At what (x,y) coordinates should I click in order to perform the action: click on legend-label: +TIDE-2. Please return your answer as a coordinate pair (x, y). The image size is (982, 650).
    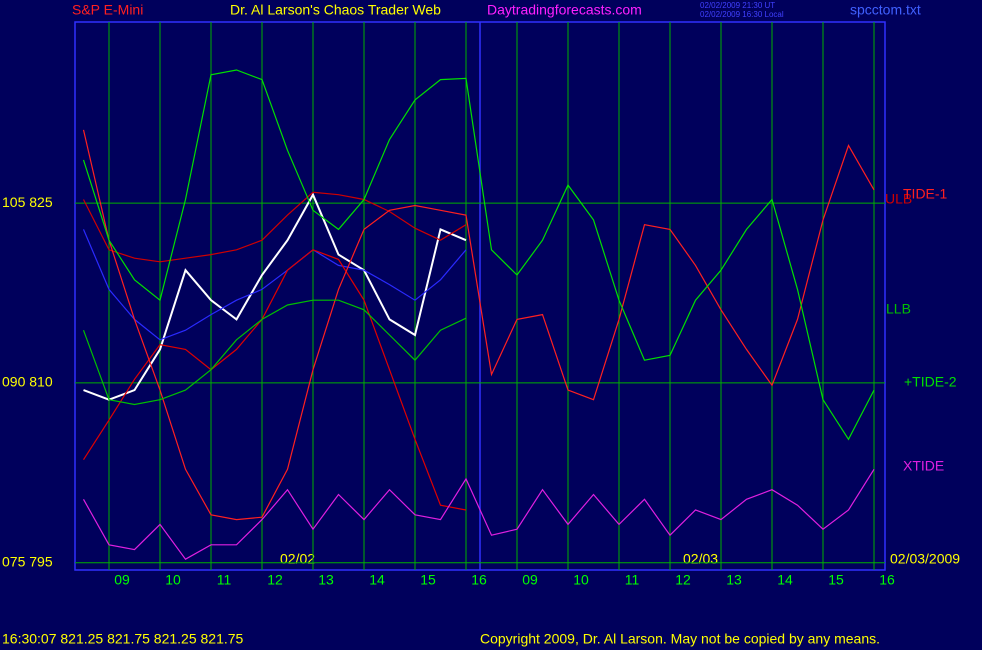
    Looking at the image, I should click on (930, 382).